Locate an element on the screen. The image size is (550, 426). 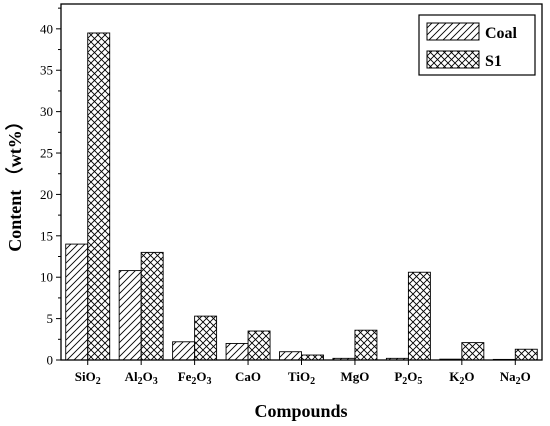
legend-swatch-coal is located at coordinates (453, 31).